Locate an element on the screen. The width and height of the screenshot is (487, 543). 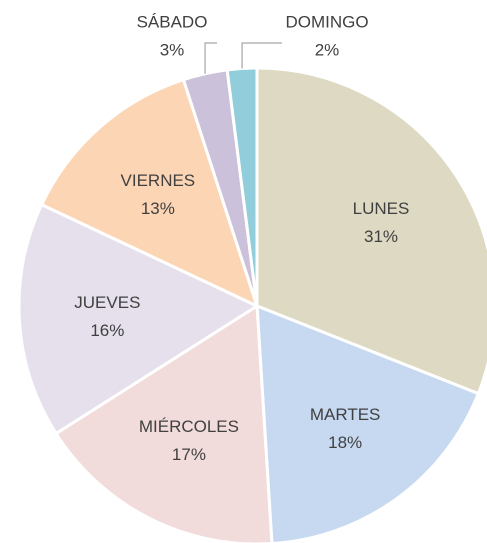
slice-value-label: 17% is located at coordinates (189, 454).